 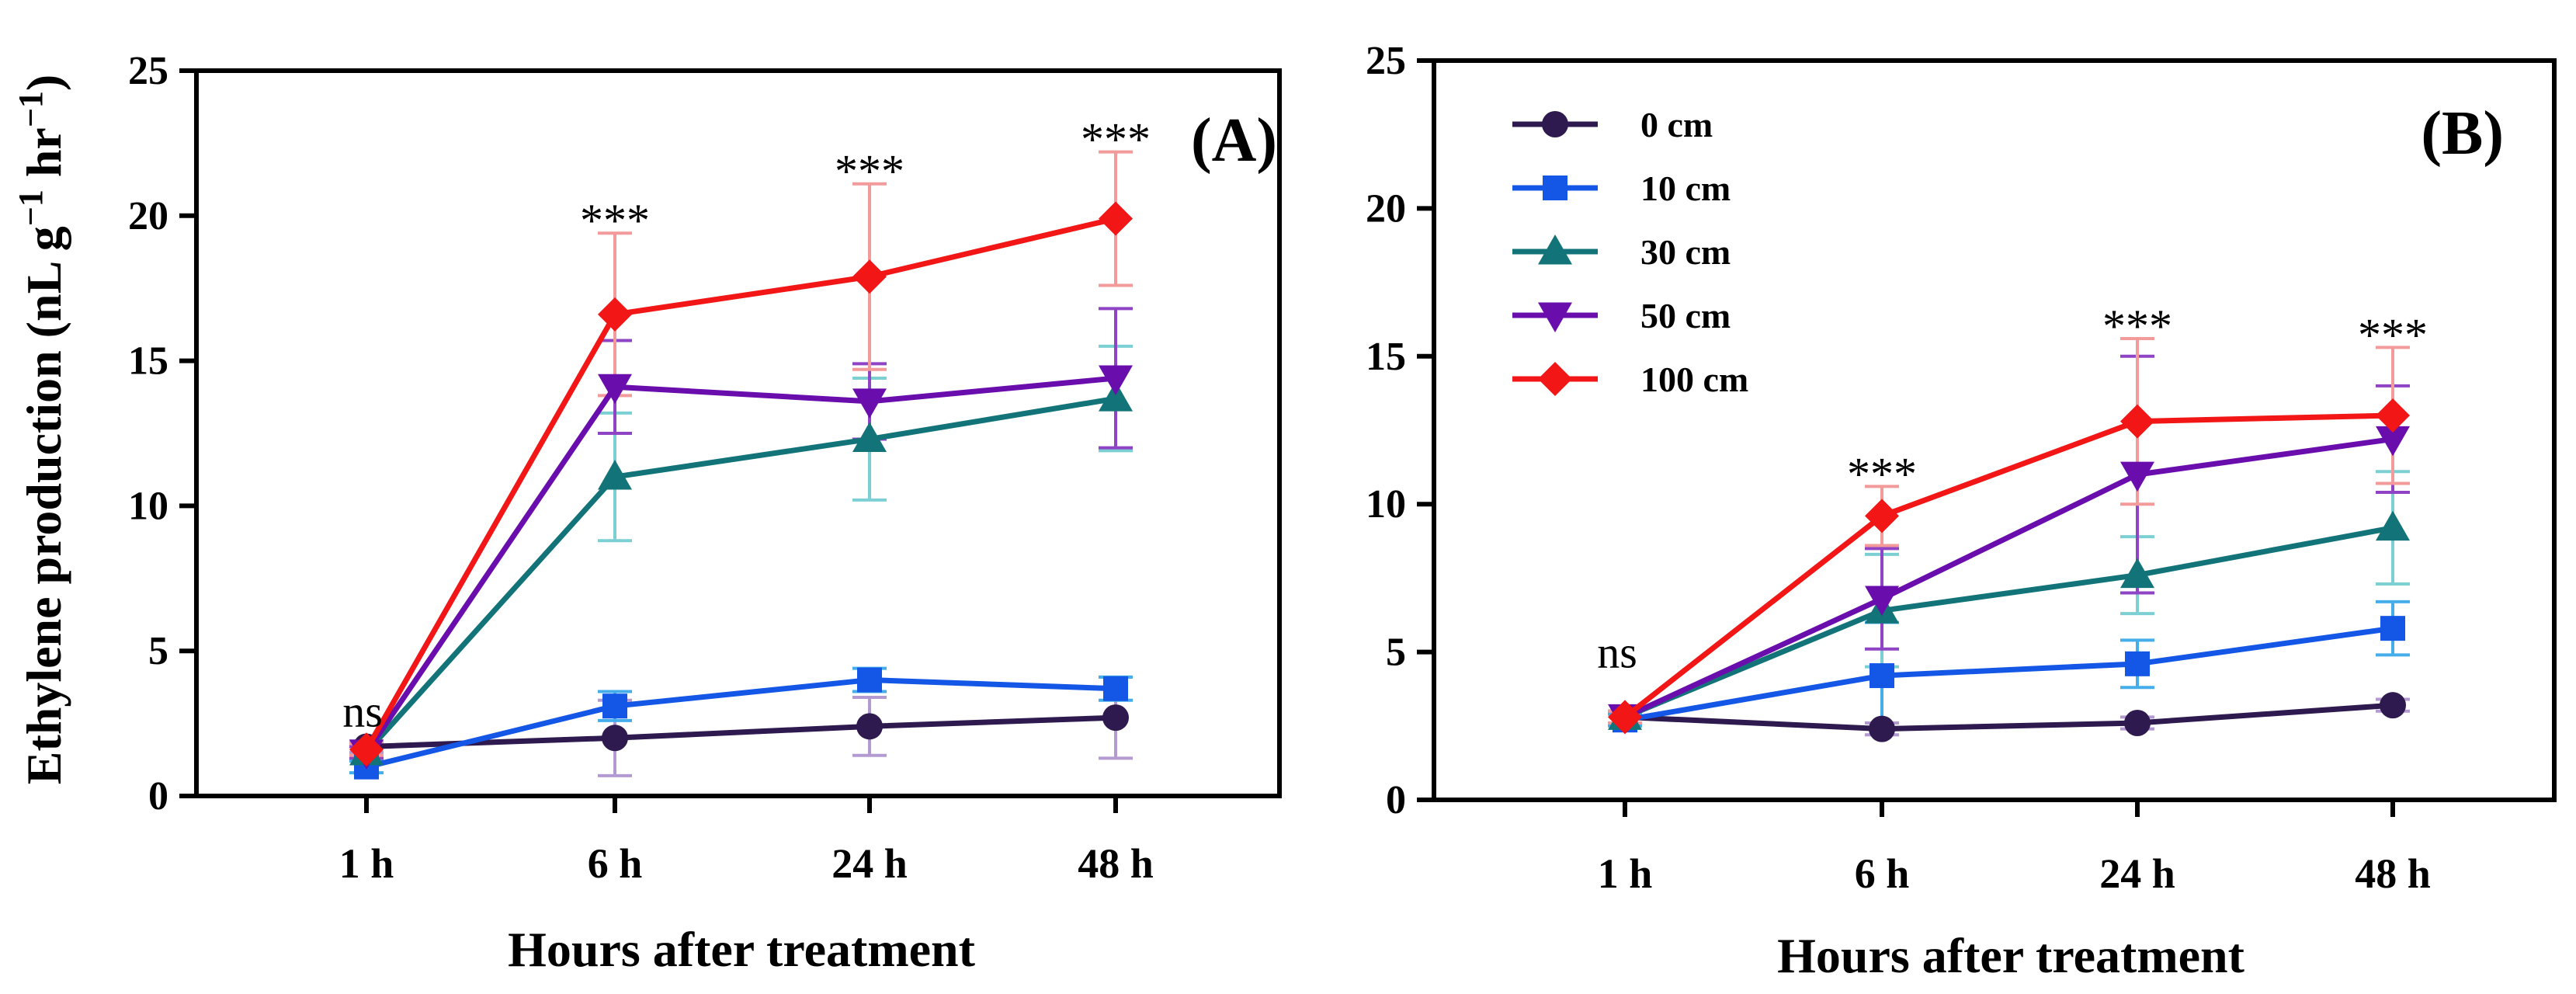 What do you see at coordinates (1621, 315) in the screenshot?
I see `legend-entry: 50 cm` at bounding box center [1621, 315].